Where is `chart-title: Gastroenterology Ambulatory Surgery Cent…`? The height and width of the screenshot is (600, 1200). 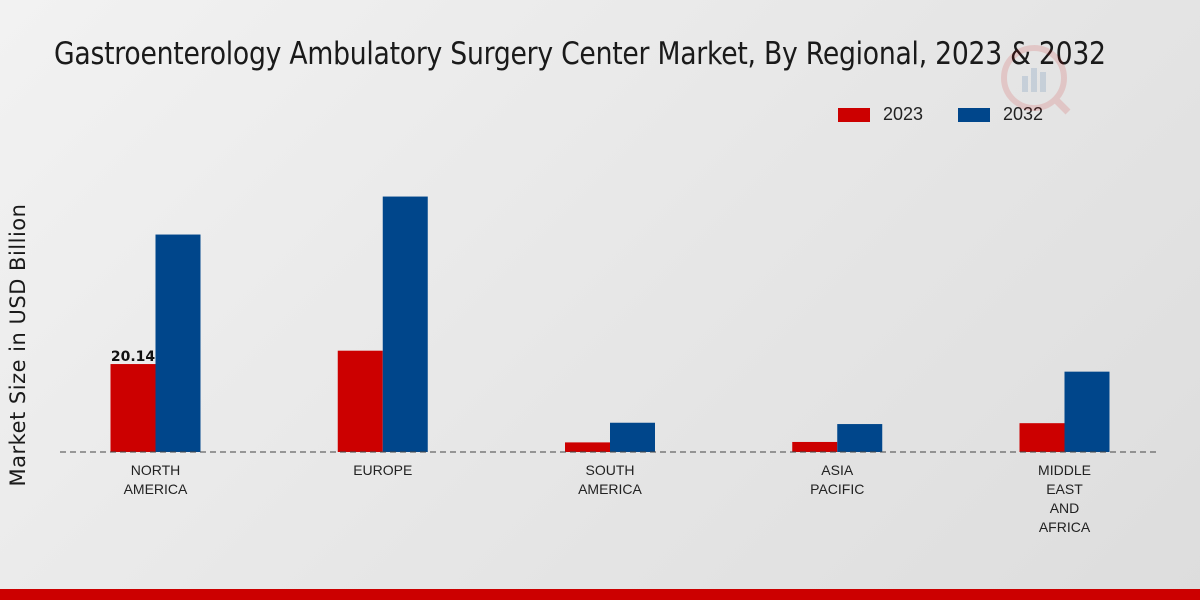
chart-title: Gastroenterology Ambulatory Surgery Cent… is located at coordinates (580, 54).